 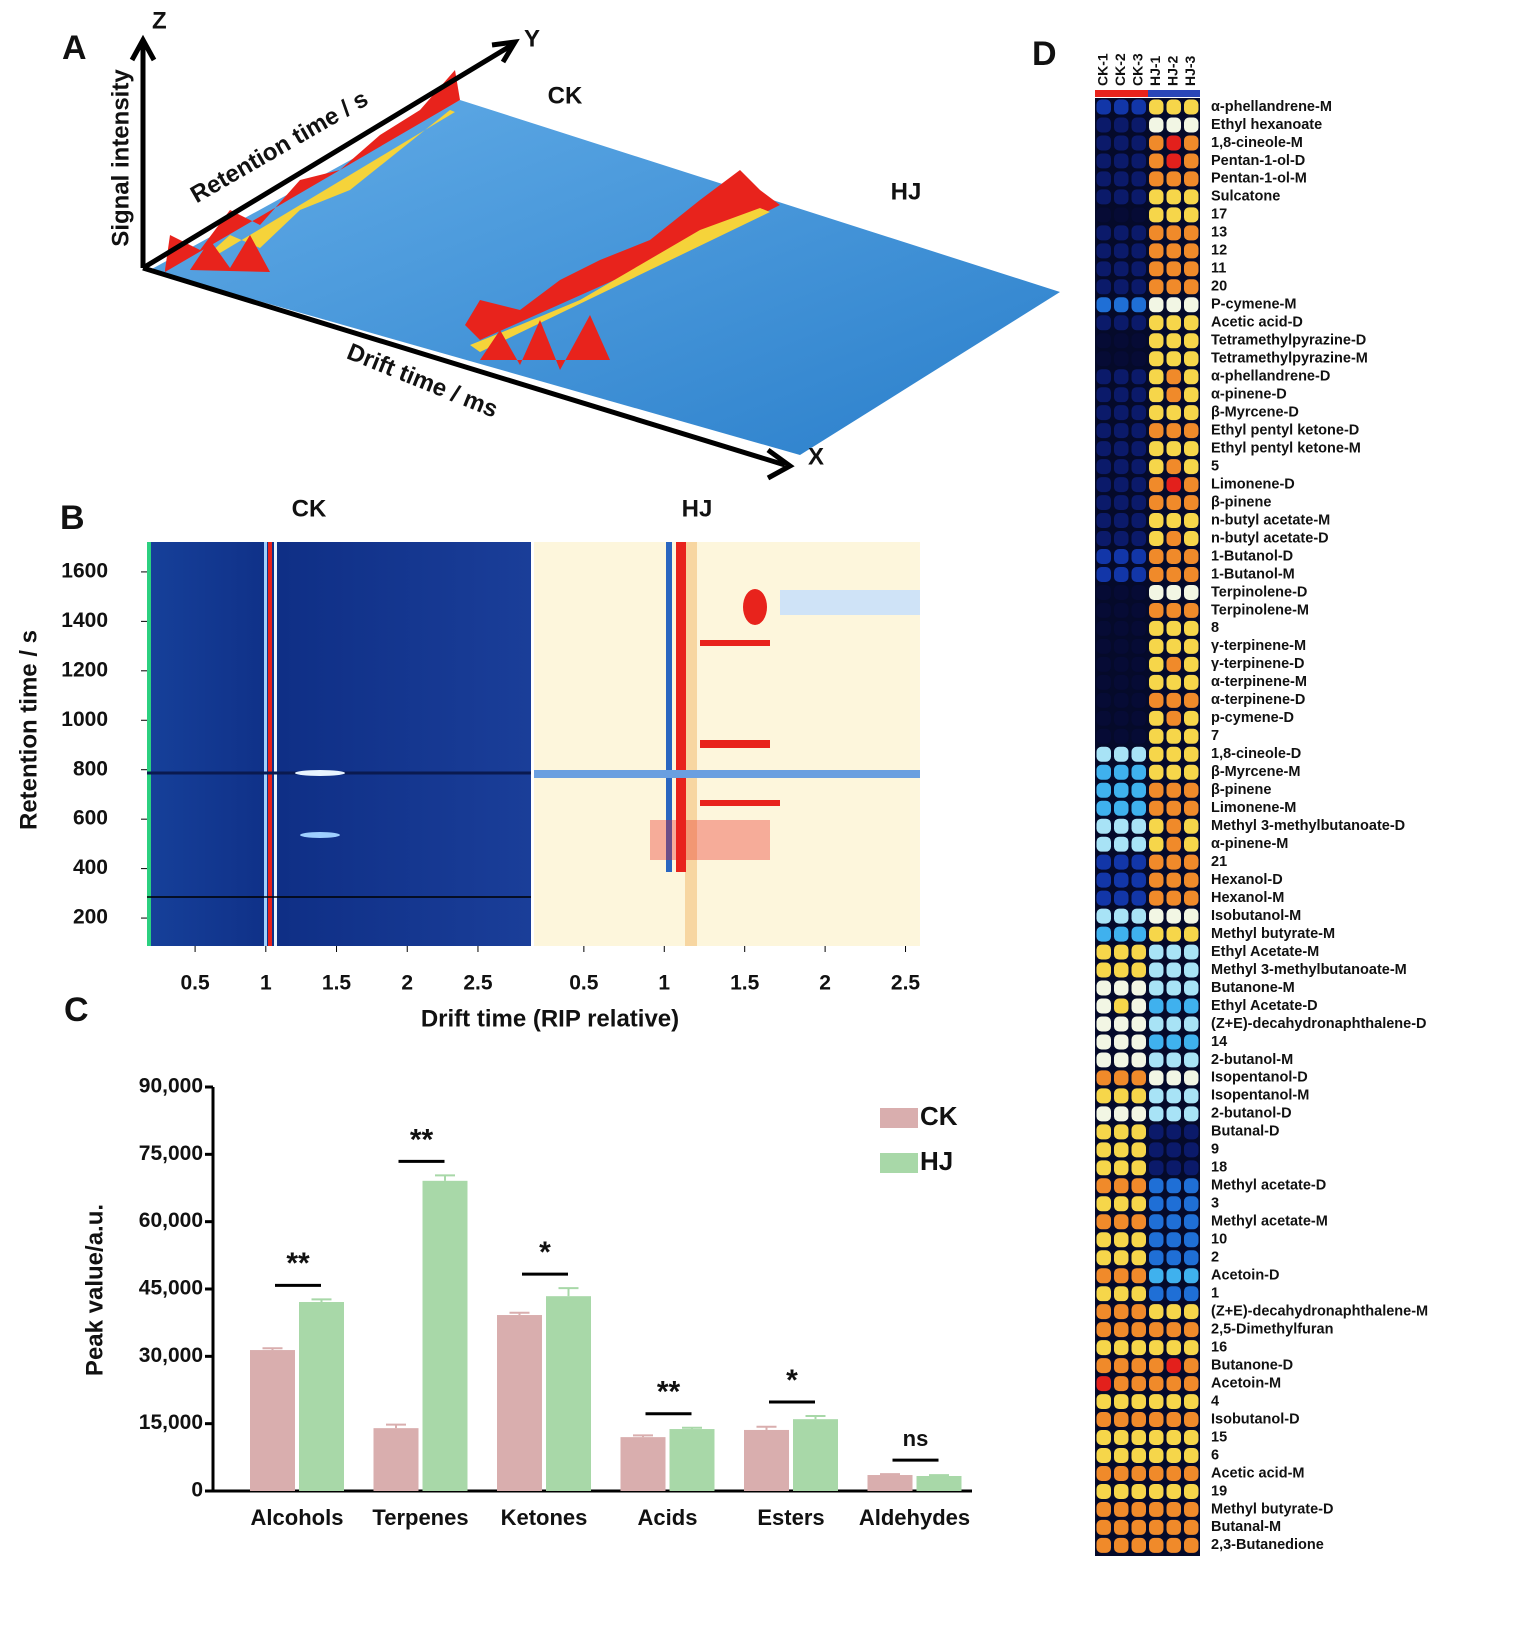 I want to click on x-tick-label: 1, so click(x=664, y=983).